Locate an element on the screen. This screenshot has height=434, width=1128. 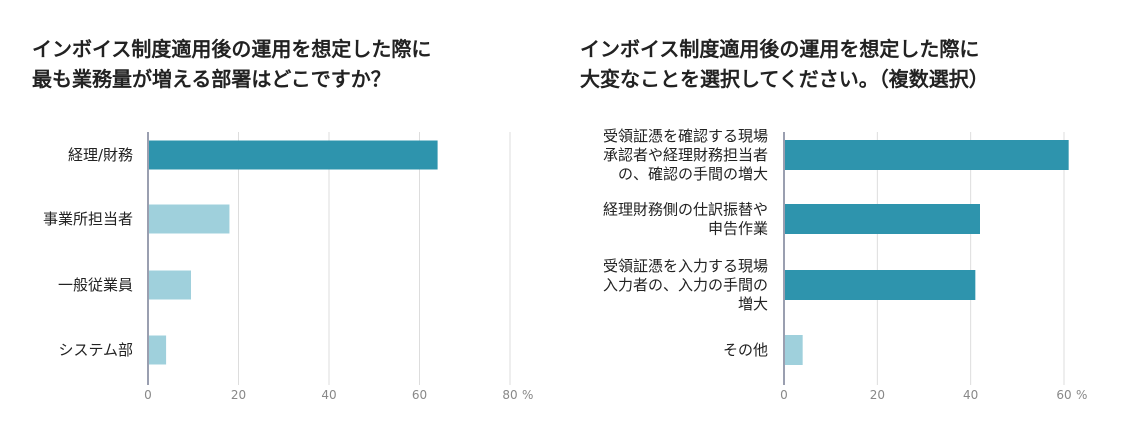
category-label: 受領証憑を入力する現場 is located at coordinates (685, 266).